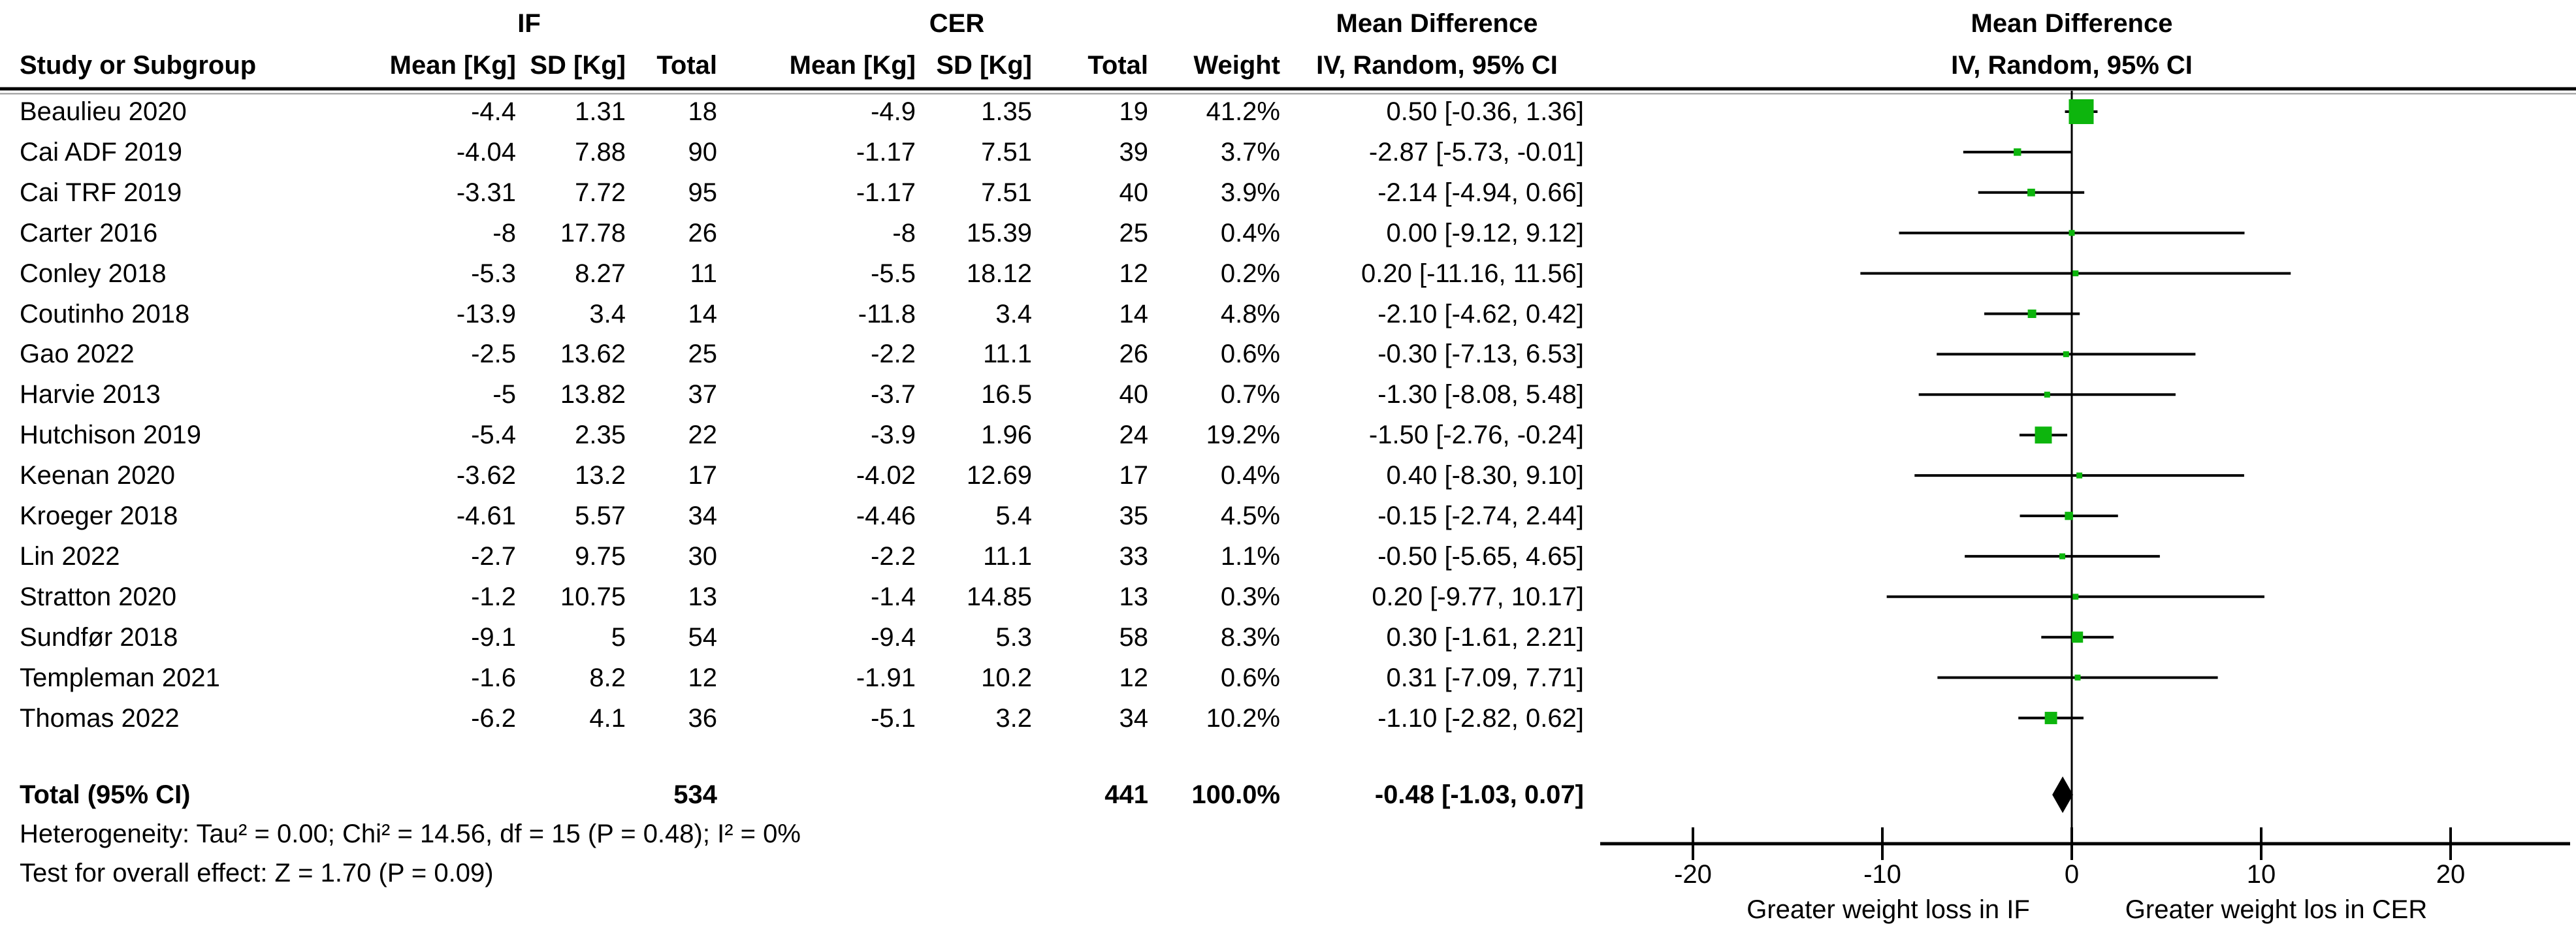 This screenshot has height=941, width=2576. What do you see at coordinates (703, 718) in the screenshot?
I see `if-total-cell: 36` at bounding box center [703, 718].